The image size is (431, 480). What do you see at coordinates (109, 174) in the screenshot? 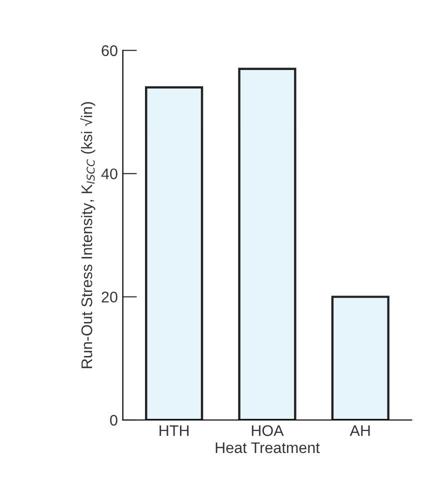
I see `y-tick-label: 40` at bounding box center [109, 174].